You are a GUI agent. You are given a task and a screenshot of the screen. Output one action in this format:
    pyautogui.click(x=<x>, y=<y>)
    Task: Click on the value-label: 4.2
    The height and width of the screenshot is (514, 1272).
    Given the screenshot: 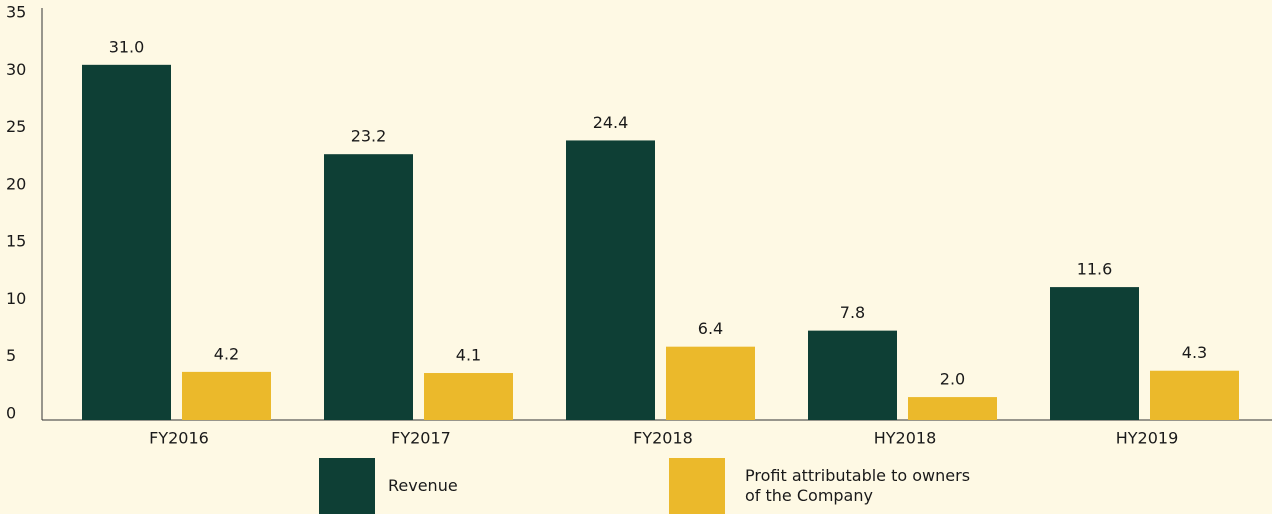 What is the action you would take?
    pyautogui.click(x=226, y=353)
    